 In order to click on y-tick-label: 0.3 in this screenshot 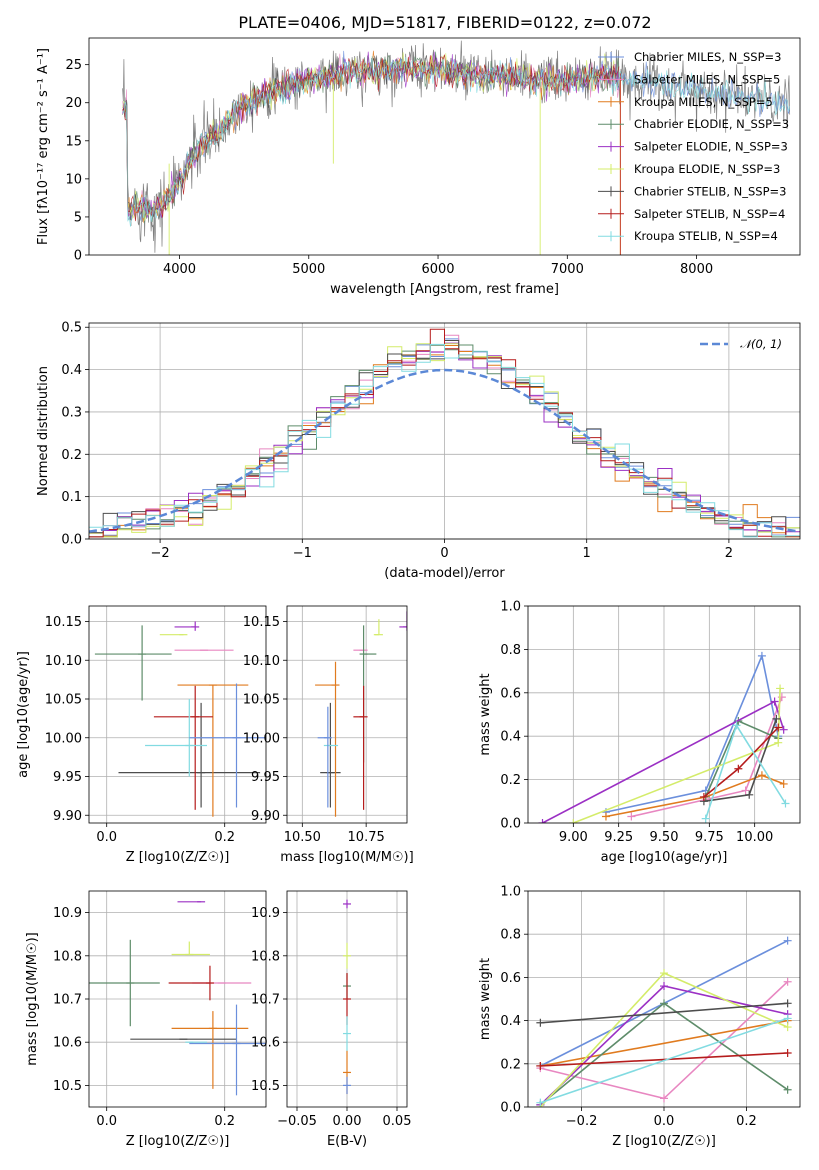, I will do `click(71, 412)`.